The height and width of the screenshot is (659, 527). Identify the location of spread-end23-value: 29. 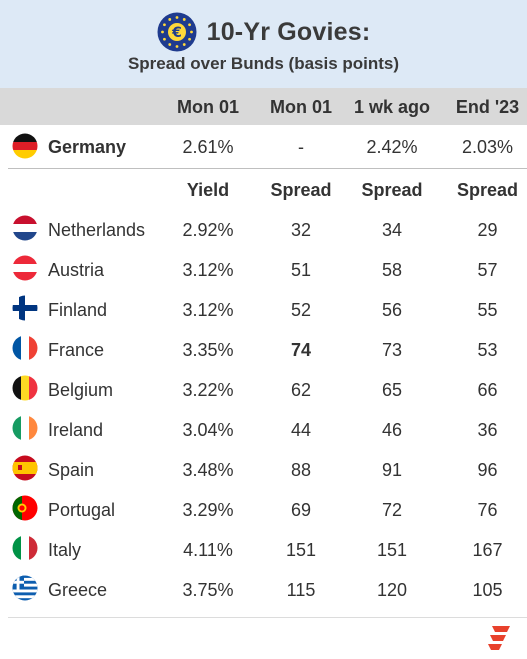
(487, 230).